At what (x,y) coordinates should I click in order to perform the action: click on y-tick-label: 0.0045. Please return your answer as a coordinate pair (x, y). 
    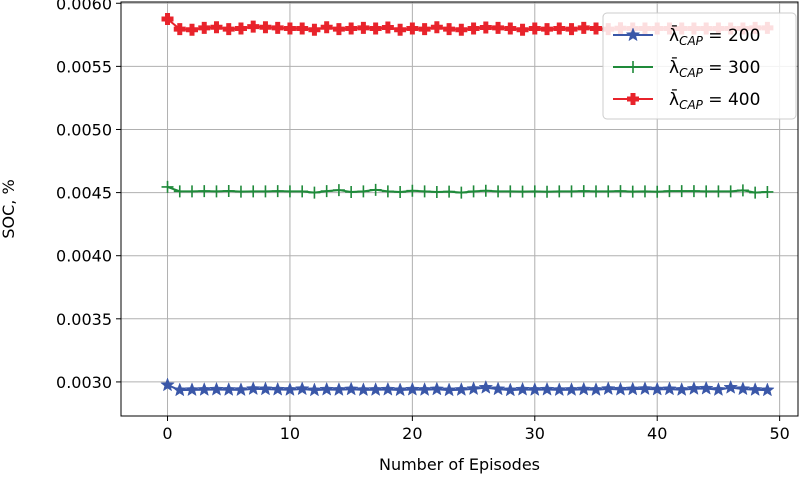
    Looking at the image, I should click on (84, 193).